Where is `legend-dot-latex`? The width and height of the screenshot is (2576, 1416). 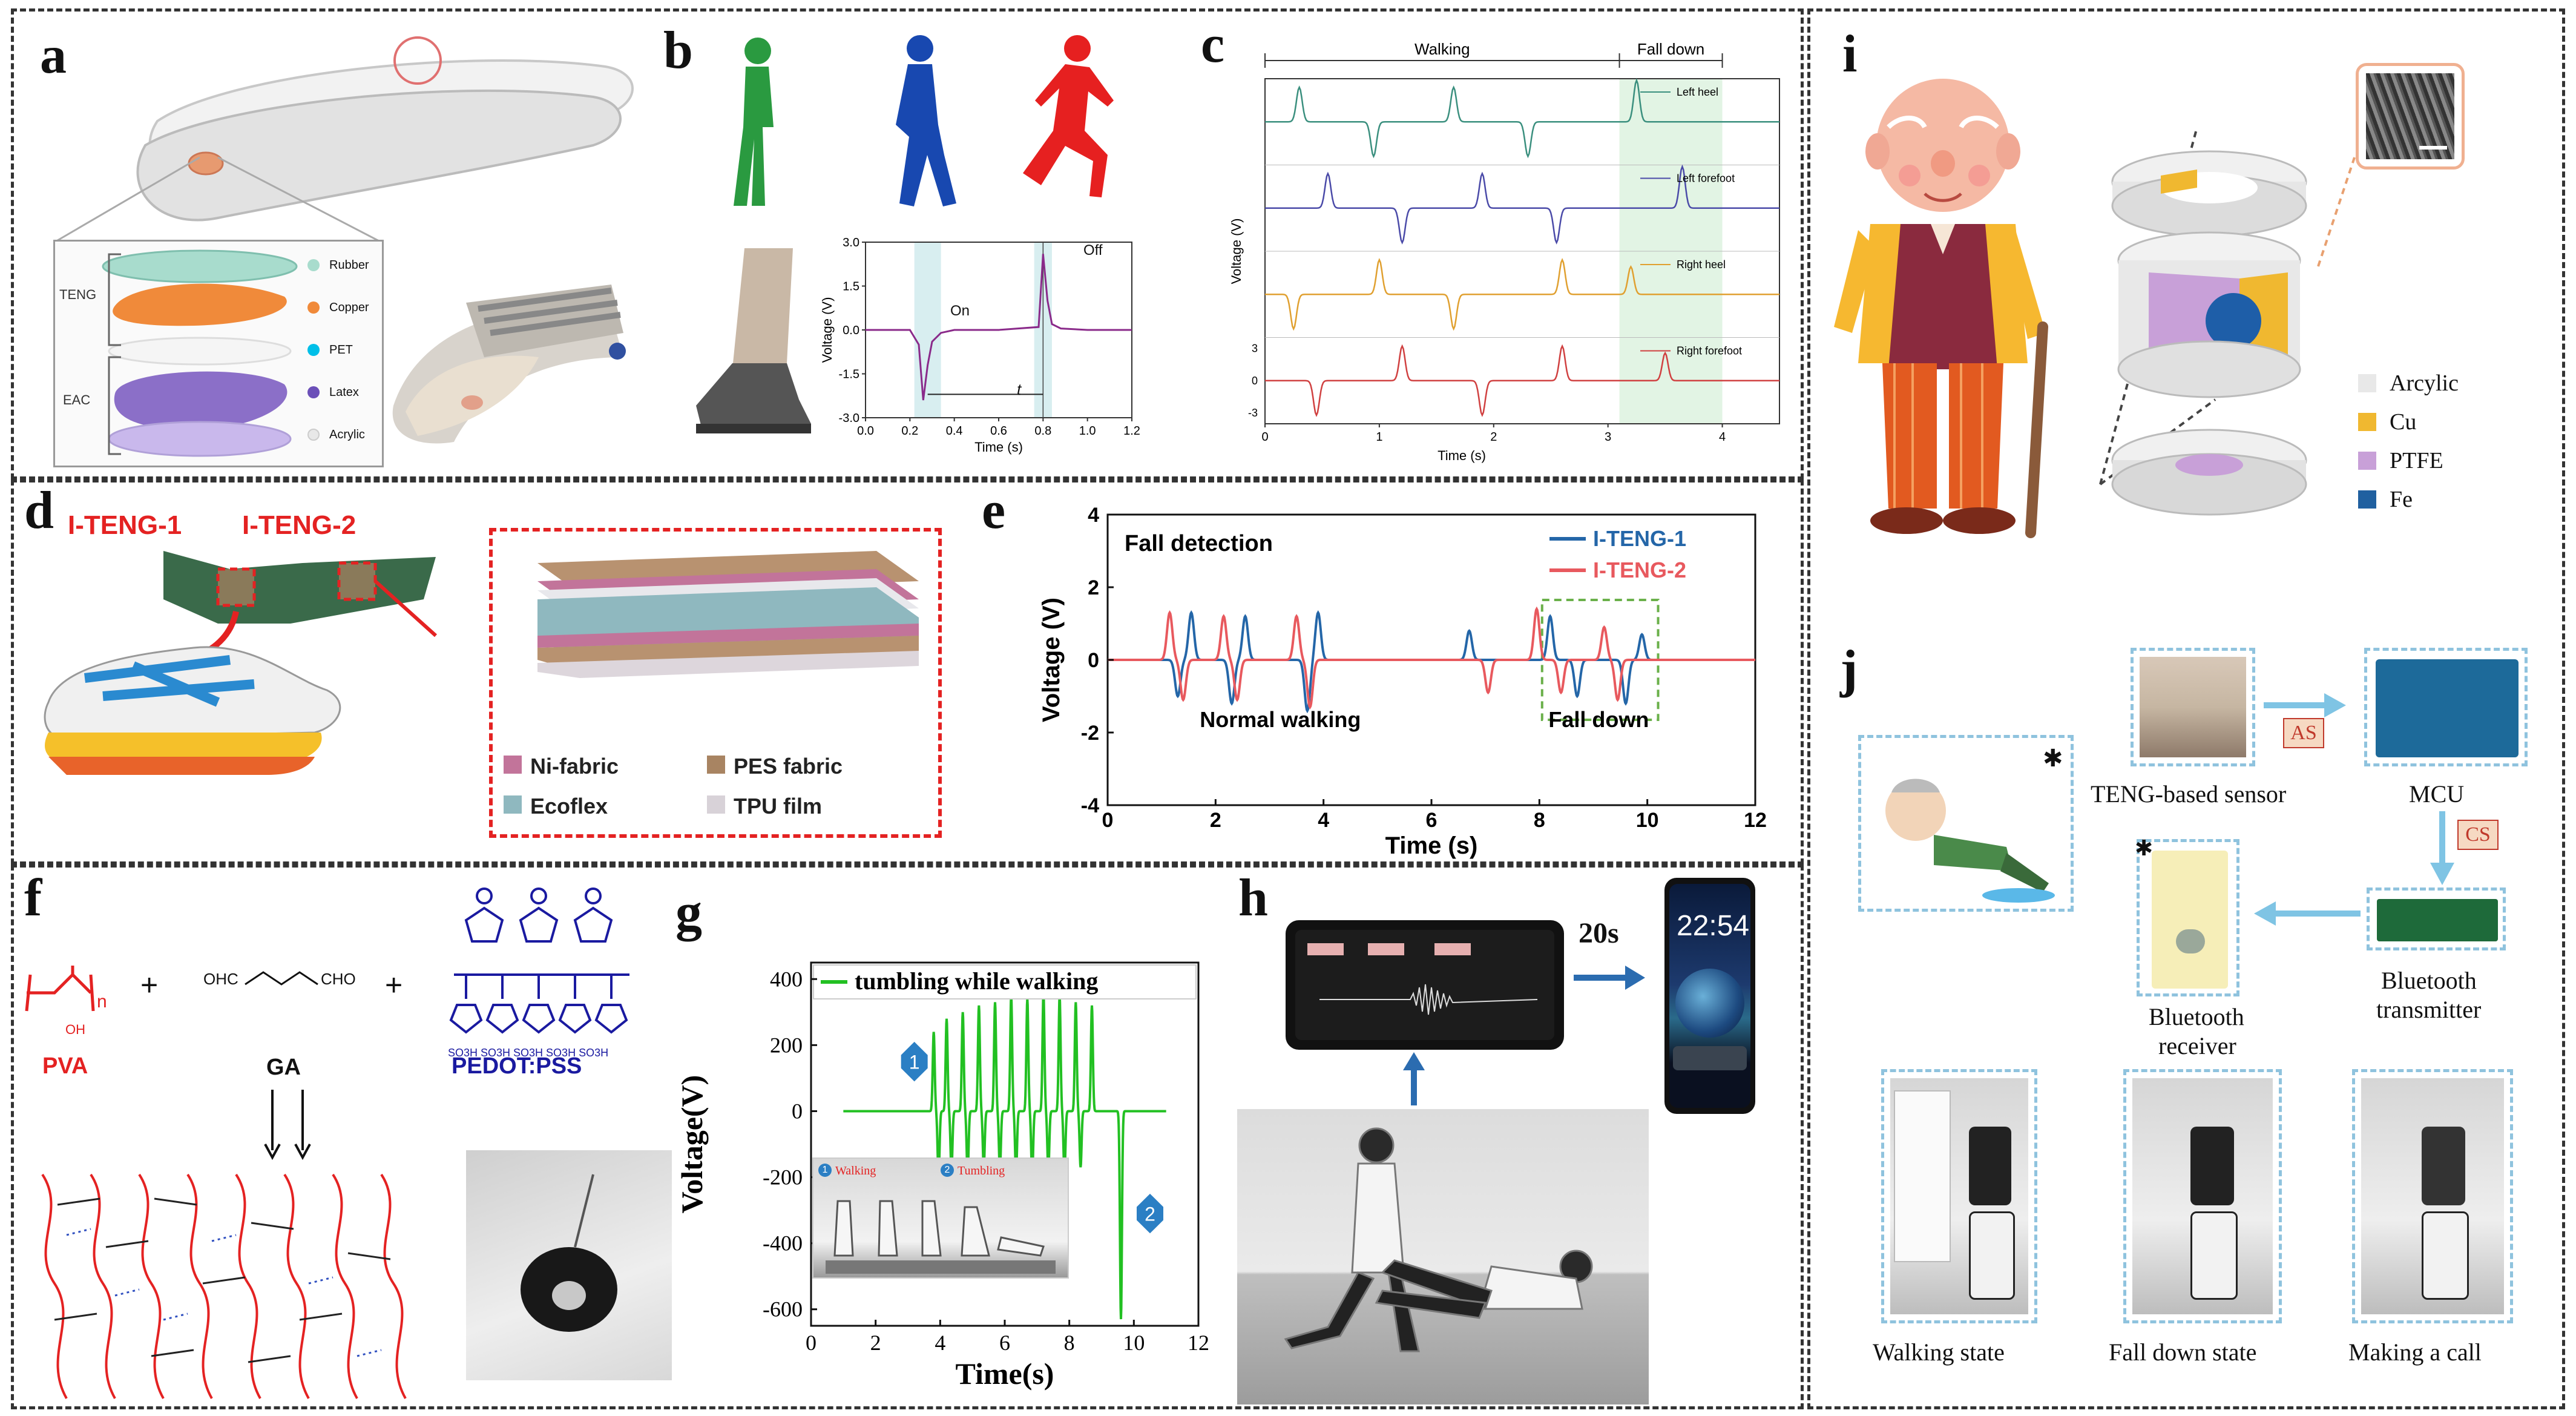 legend-dot-latex is located at coordinates (314, 392).